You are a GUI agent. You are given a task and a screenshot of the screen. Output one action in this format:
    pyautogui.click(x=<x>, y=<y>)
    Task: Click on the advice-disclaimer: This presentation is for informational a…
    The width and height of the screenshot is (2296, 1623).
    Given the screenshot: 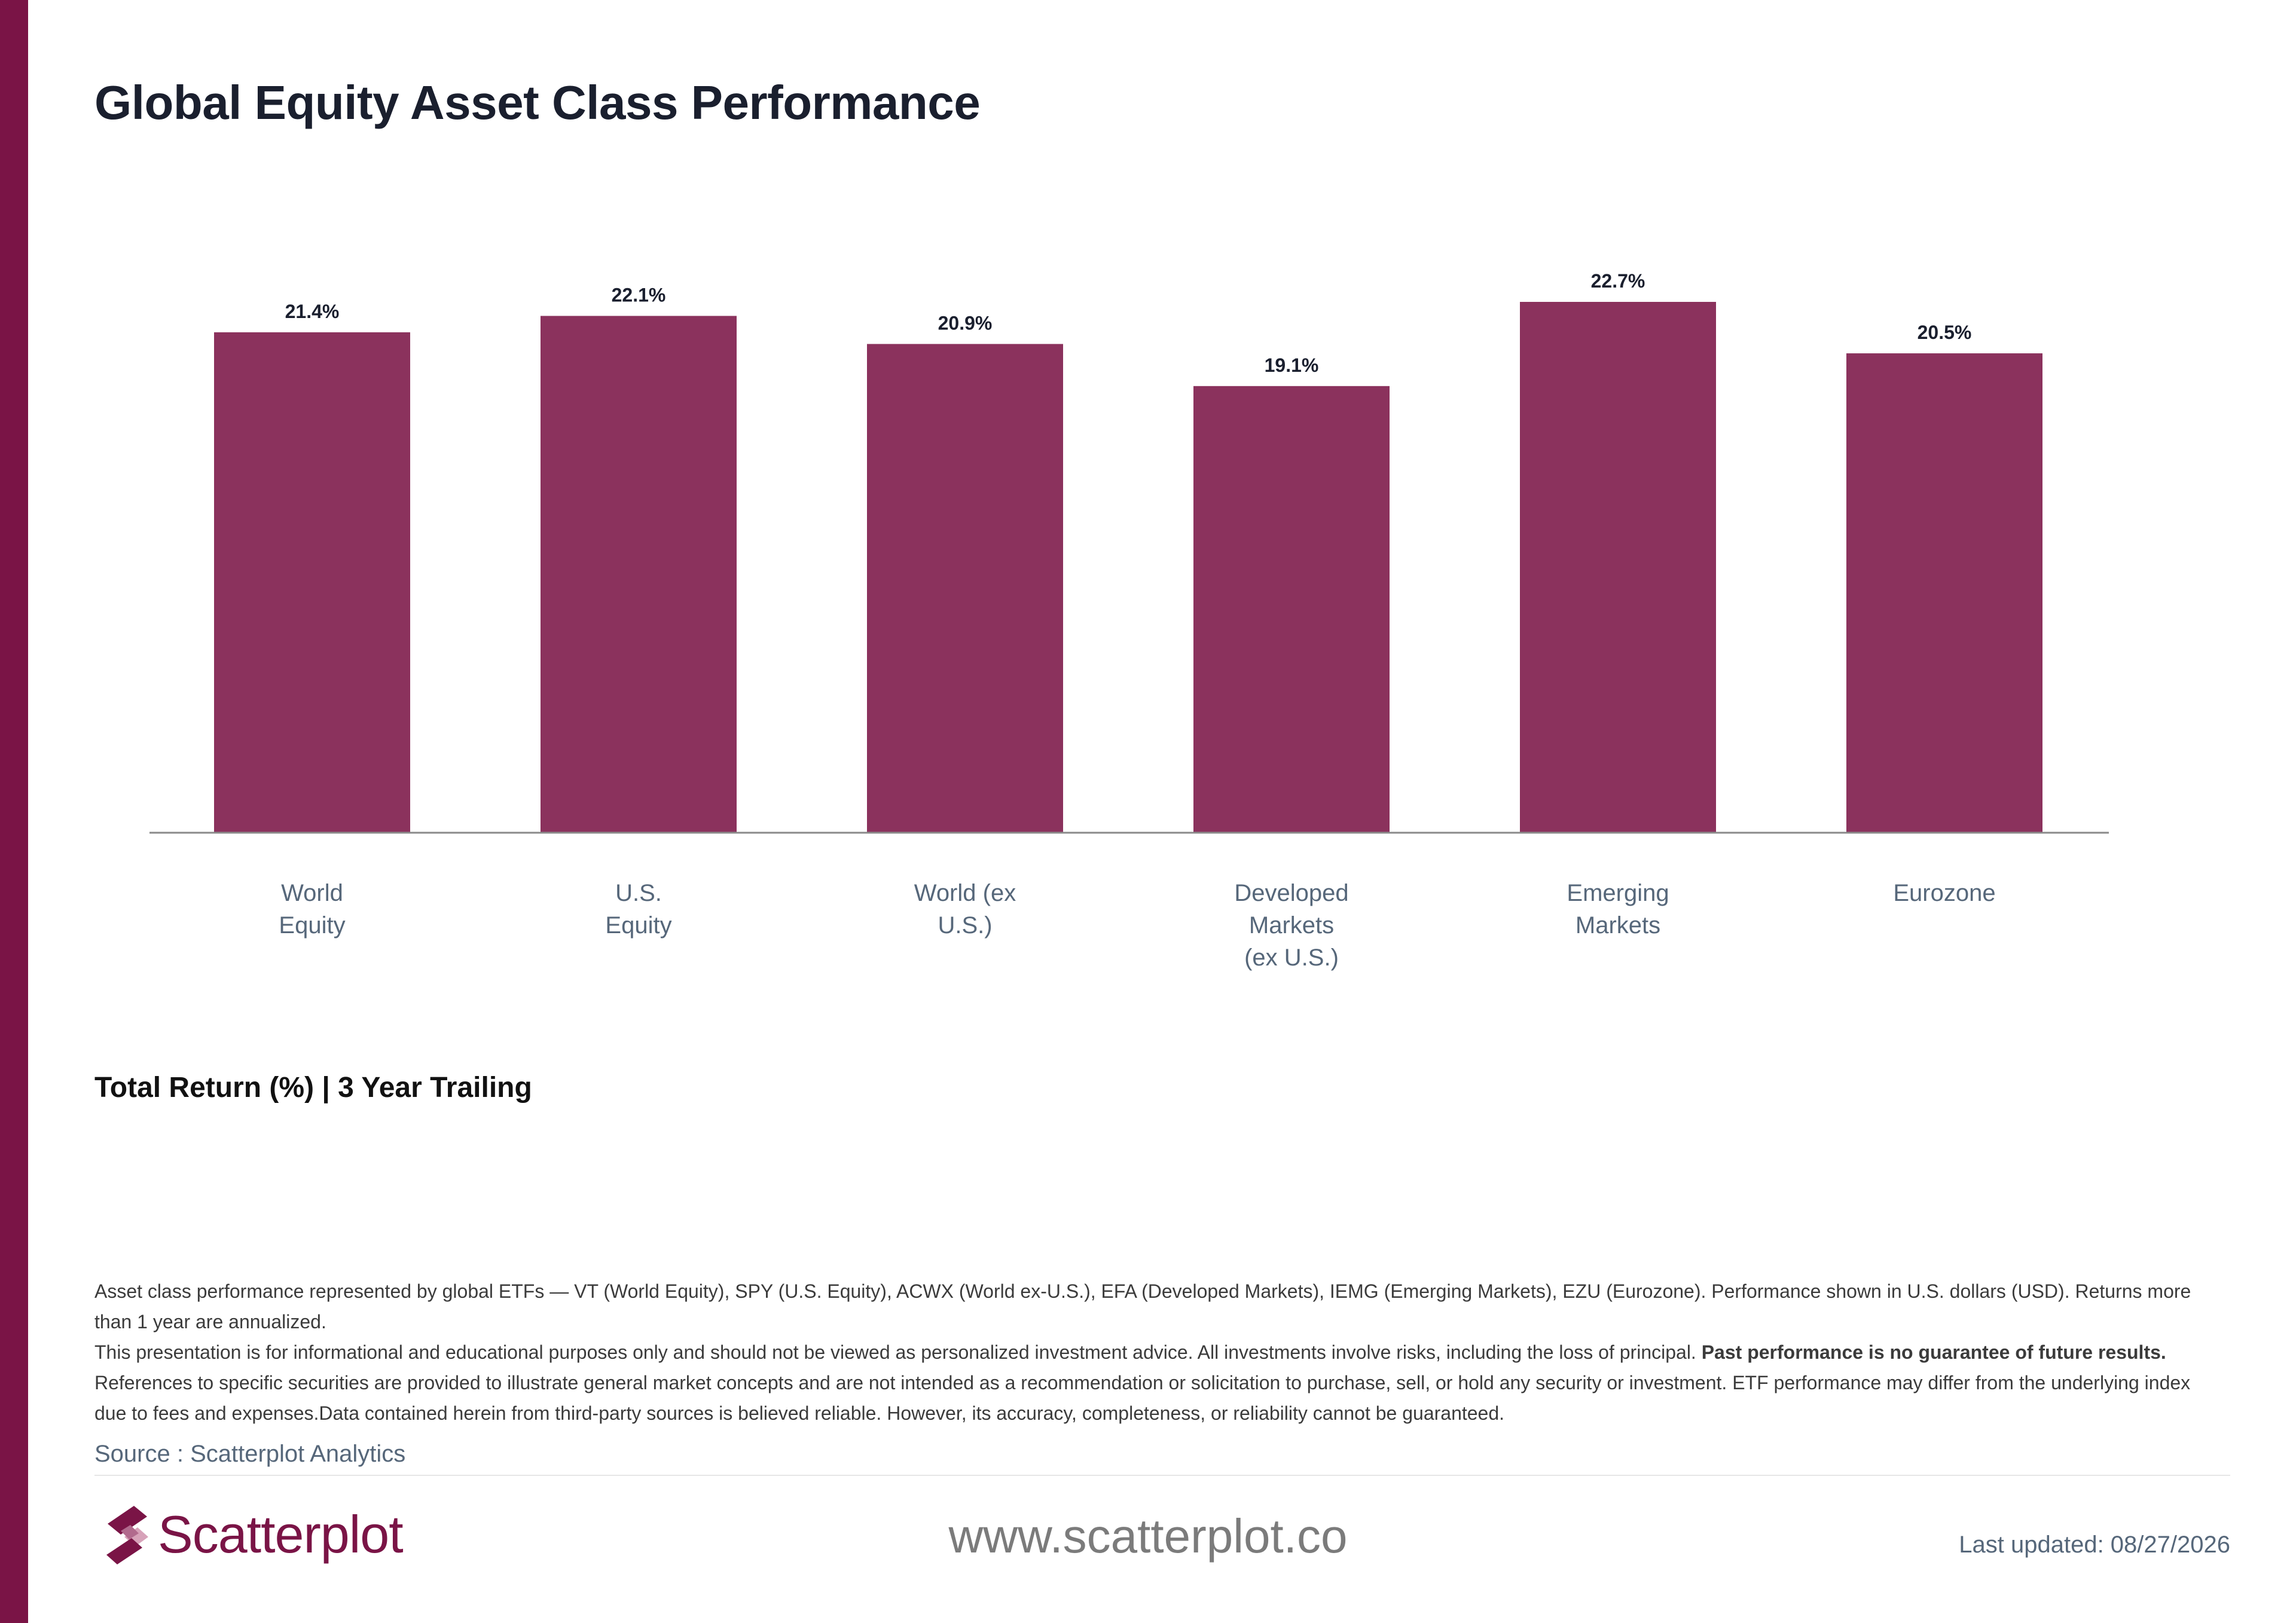 What is the action you would take?
    pyautogui.click(x=1158, y=1383)
    